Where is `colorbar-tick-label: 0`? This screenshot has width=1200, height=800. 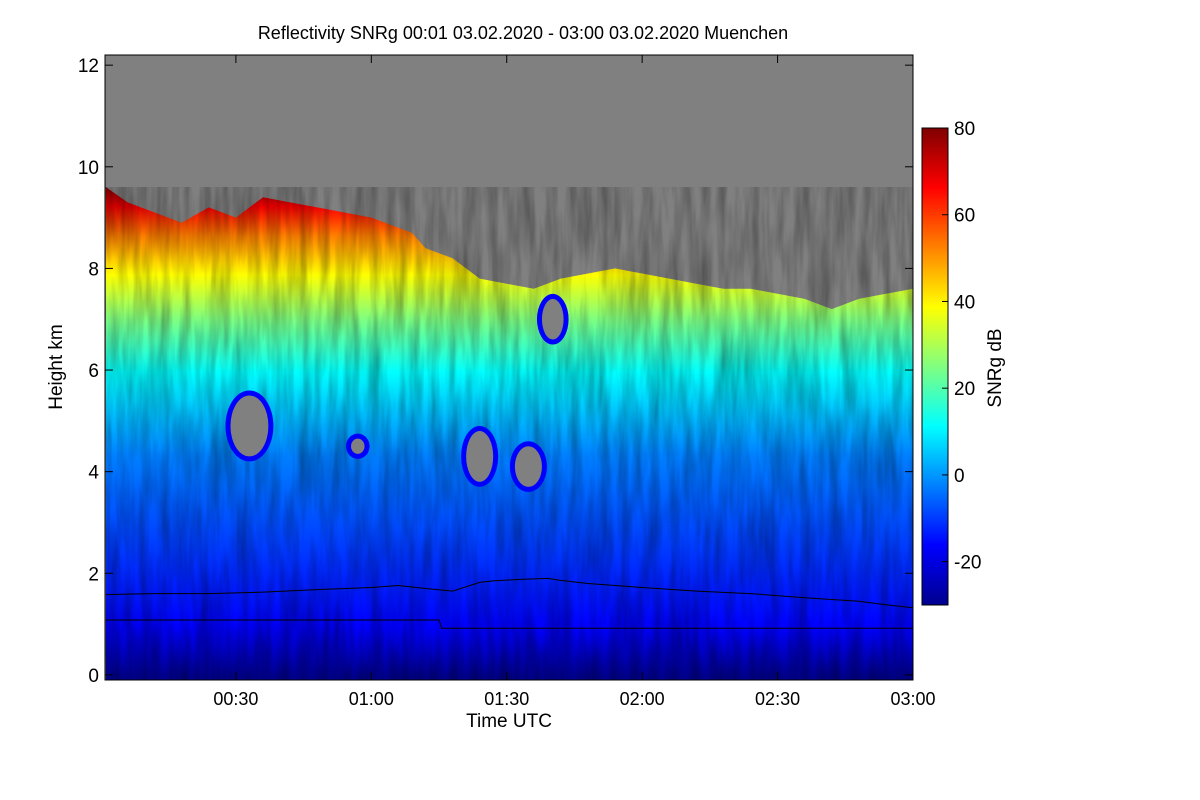
colorbar-tick-label: 0 is located at coordinates (959, 476).